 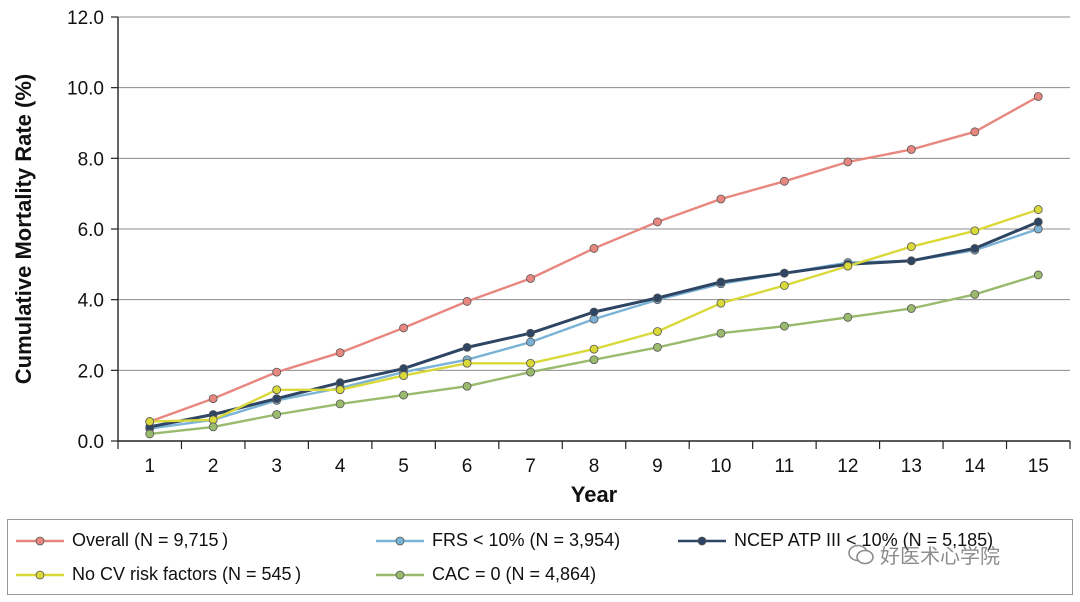 What do you see at coordinates (847, 466) in the screenshot?
I see `x-tick-label: 12` at bounding box center [847, 466].